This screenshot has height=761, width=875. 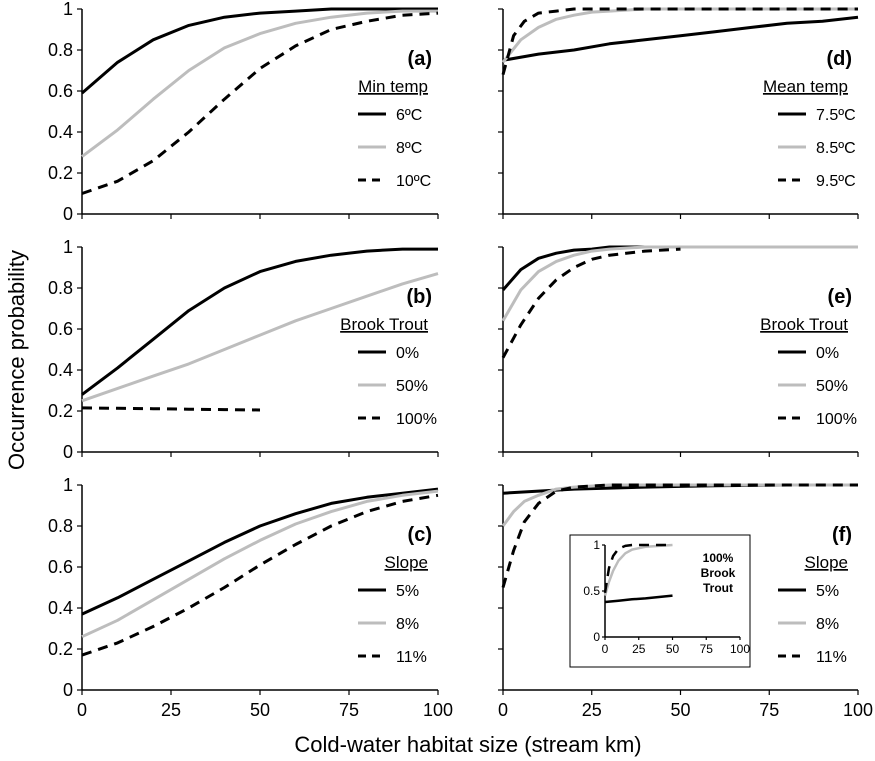 What do you see at coordinates (718, 573) in the screenshot?
I see `inset-label: Brook` at bounding box center [718, 573].